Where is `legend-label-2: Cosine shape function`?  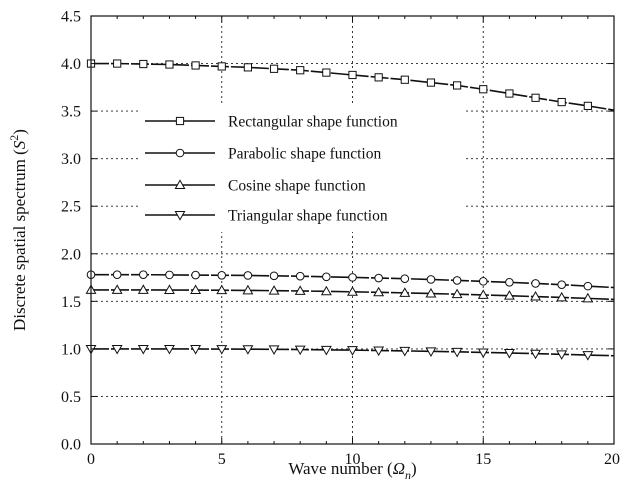 legend-label-2: Cosine shape function is located at coordinates (297, 186).